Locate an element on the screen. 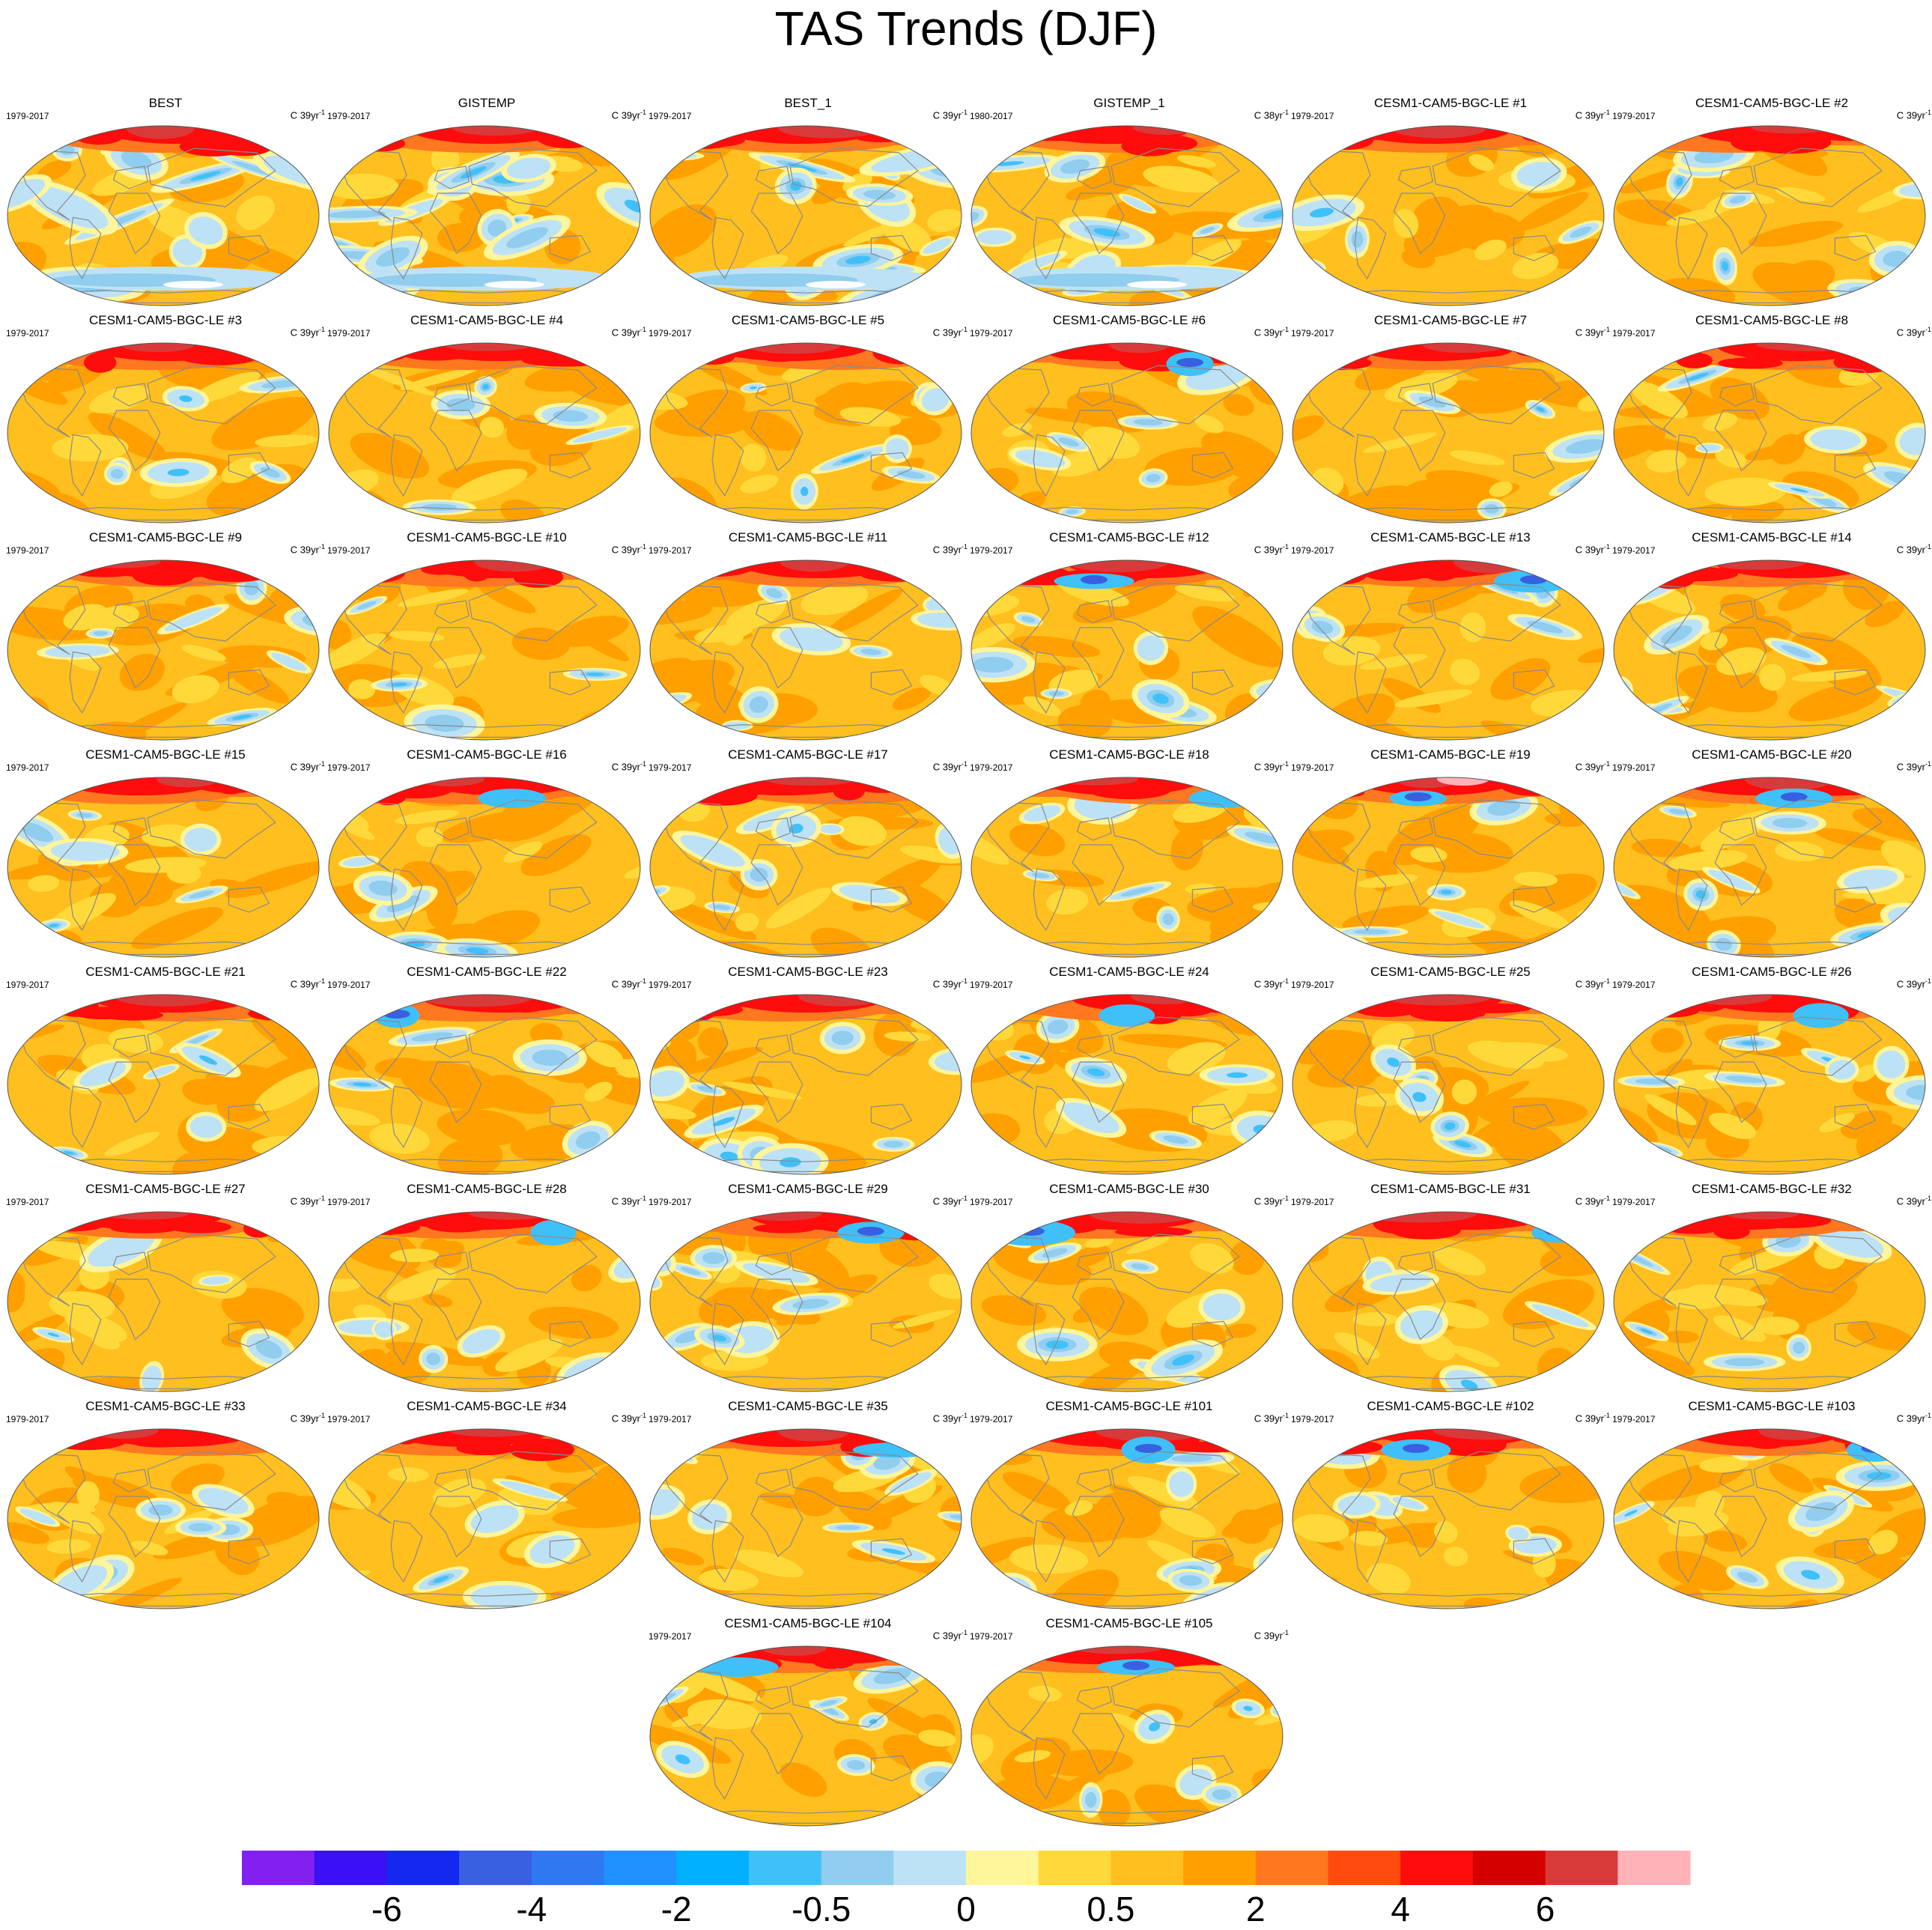  panel-title: CESM1-CAM5-BGC-LE #33 is located at coordinates (165, 1406).